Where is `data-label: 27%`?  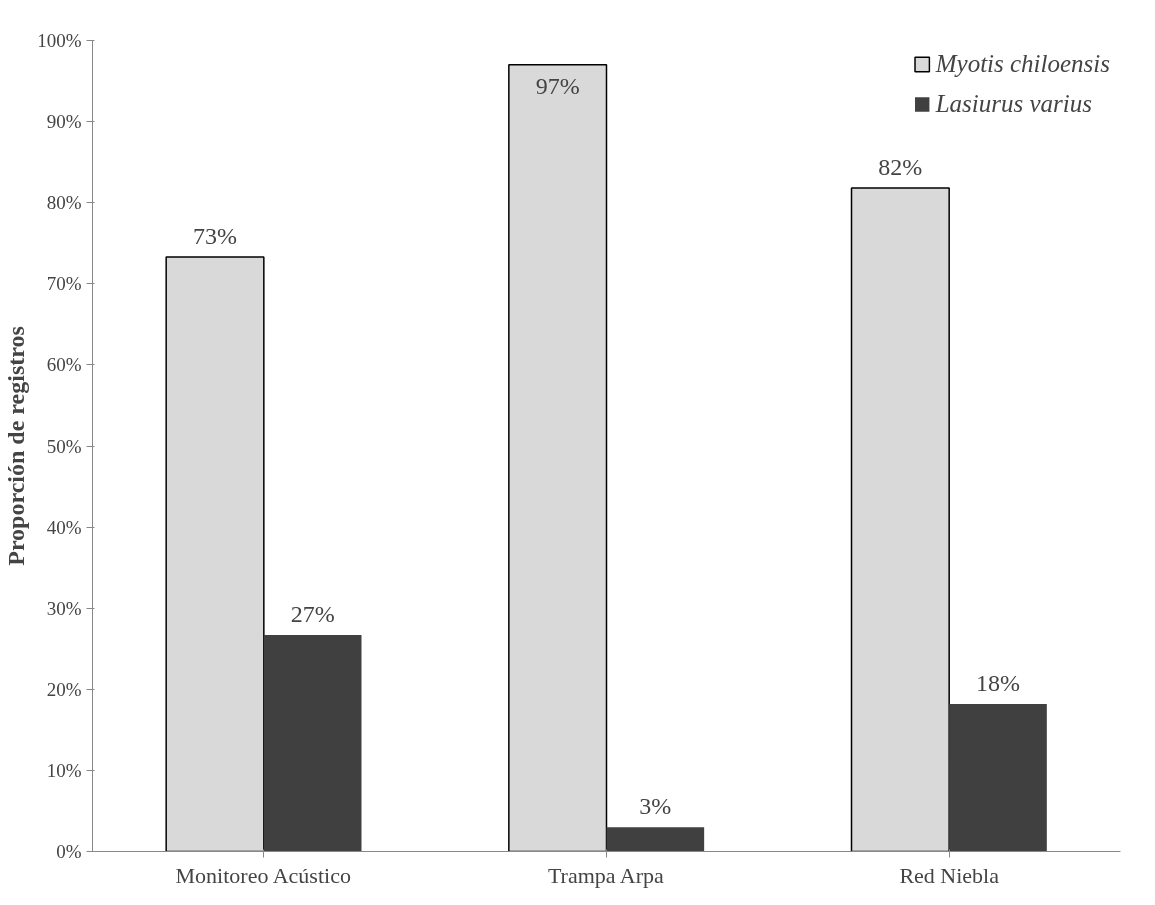
data-label: 27% is located at coordinates (312, 613).